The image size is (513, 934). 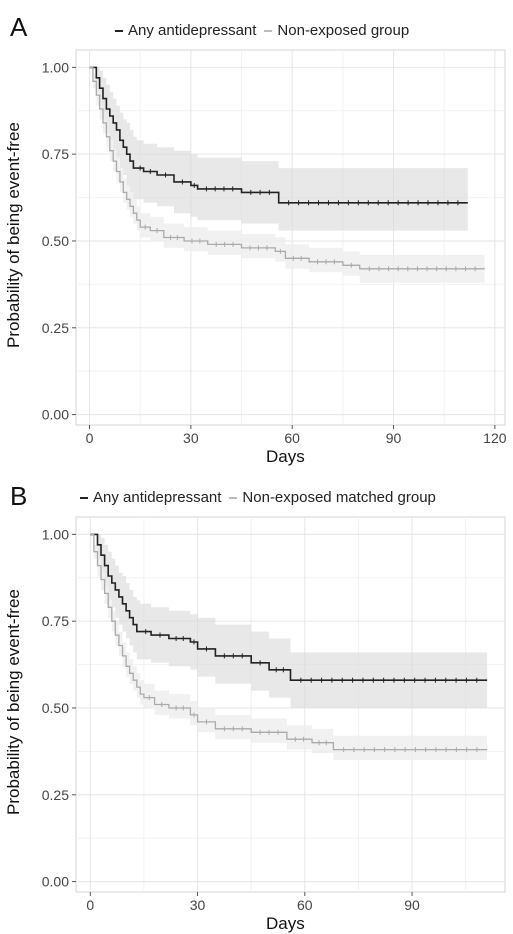 I want to click on legend-item-non-exposed: Non-exposed group, so click(x=336, y=30).